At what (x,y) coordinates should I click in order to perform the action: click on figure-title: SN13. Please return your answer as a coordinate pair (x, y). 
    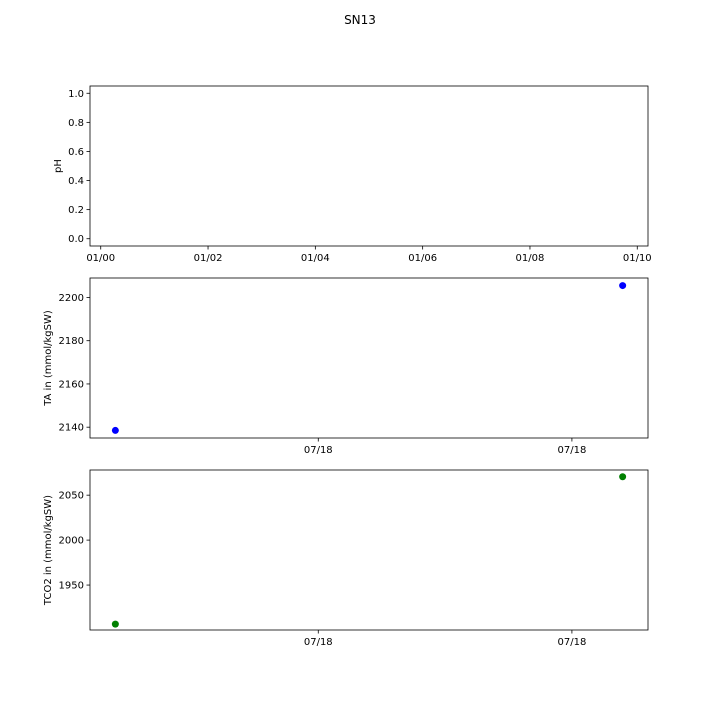
    Looking at the image, I should click on (360, 20).